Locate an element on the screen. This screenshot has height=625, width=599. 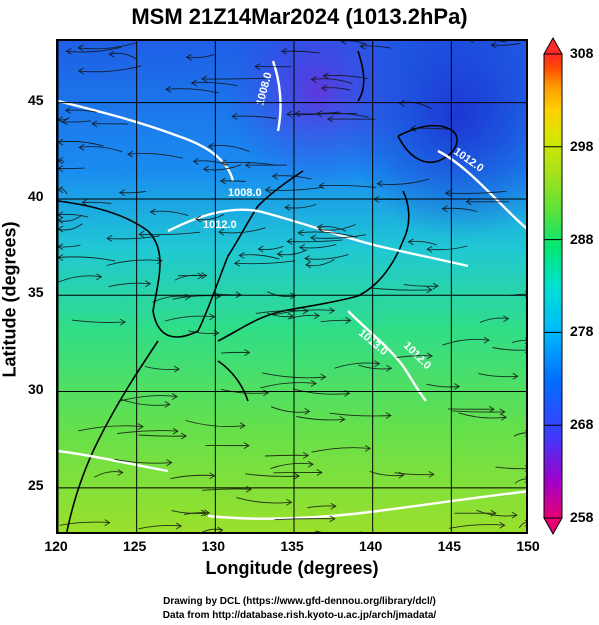
colorbar-tick-label: 268 is located at coordinates (582, 424).